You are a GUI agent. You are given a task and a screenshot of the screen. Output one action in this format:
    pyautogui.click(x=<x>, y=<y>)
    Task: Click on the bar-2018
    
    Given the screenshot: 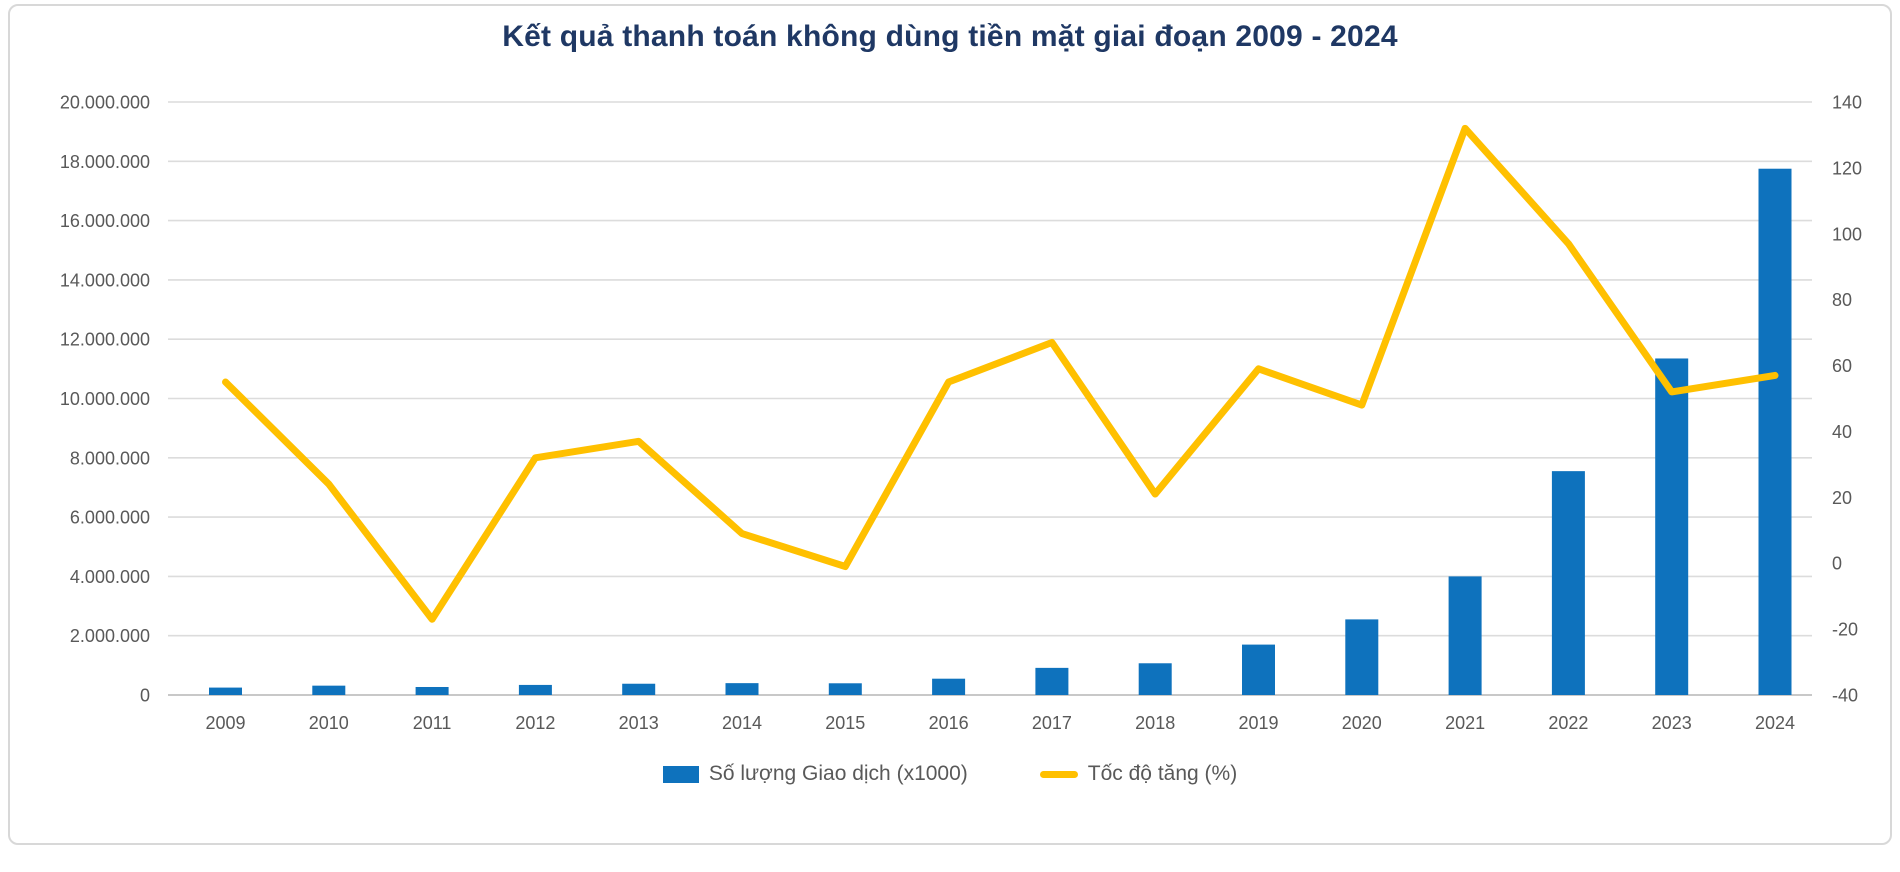 What is the action you would take?
    pyautogui.click(x=1155, y=679)
    